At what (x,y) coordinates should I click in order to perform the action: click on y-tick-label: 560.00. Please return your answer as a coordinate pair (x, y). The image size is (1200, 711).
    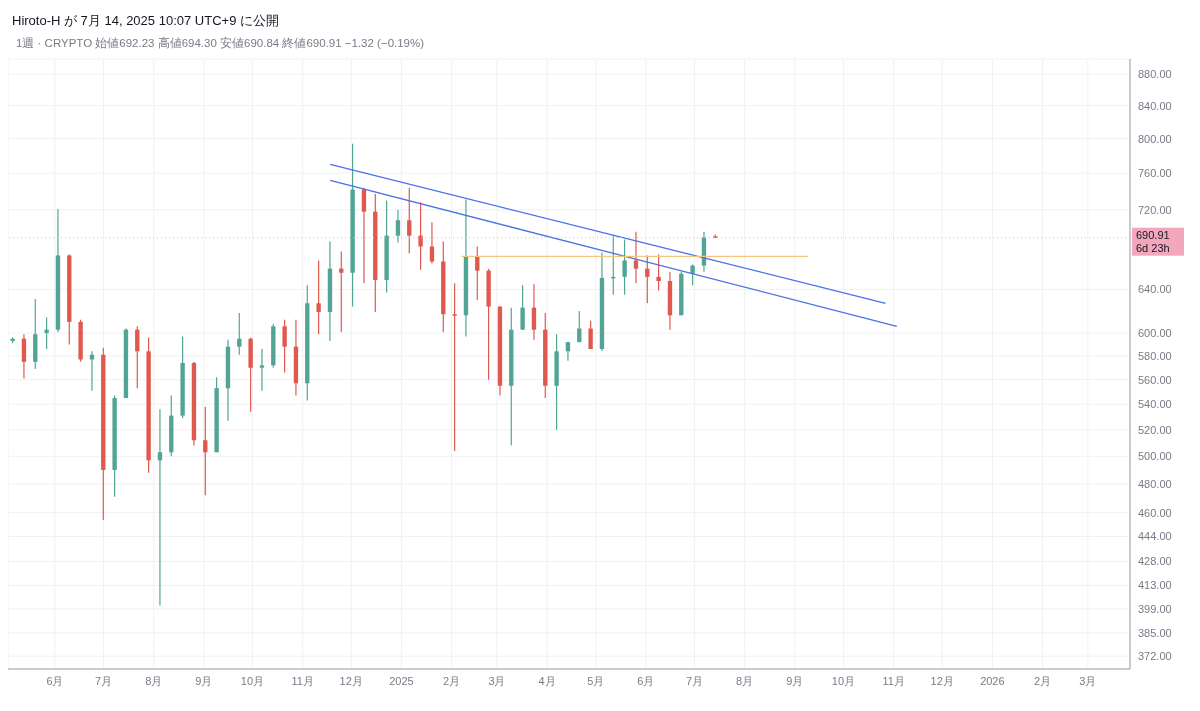
    Looking at the image, I should click on (1155, 379).